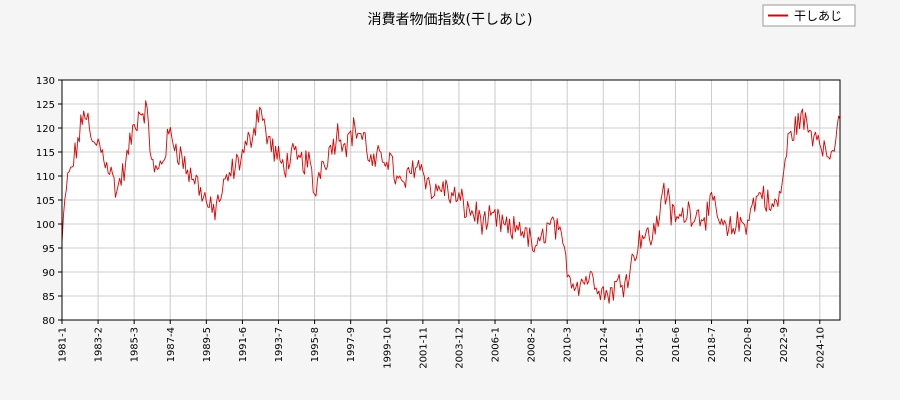  I want to click on y-tick-label: 120, so click(45, 129).